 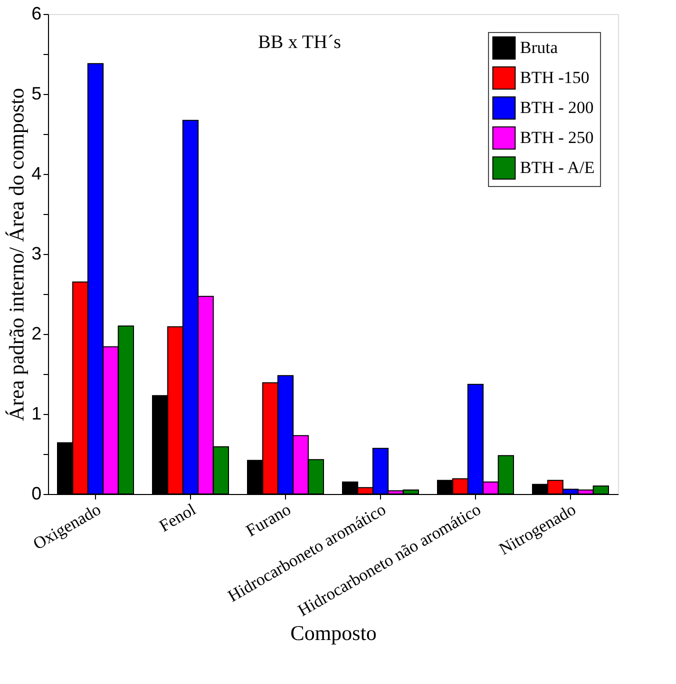 I want to click on y-tick-label: 0, so click(x=36, y=494).